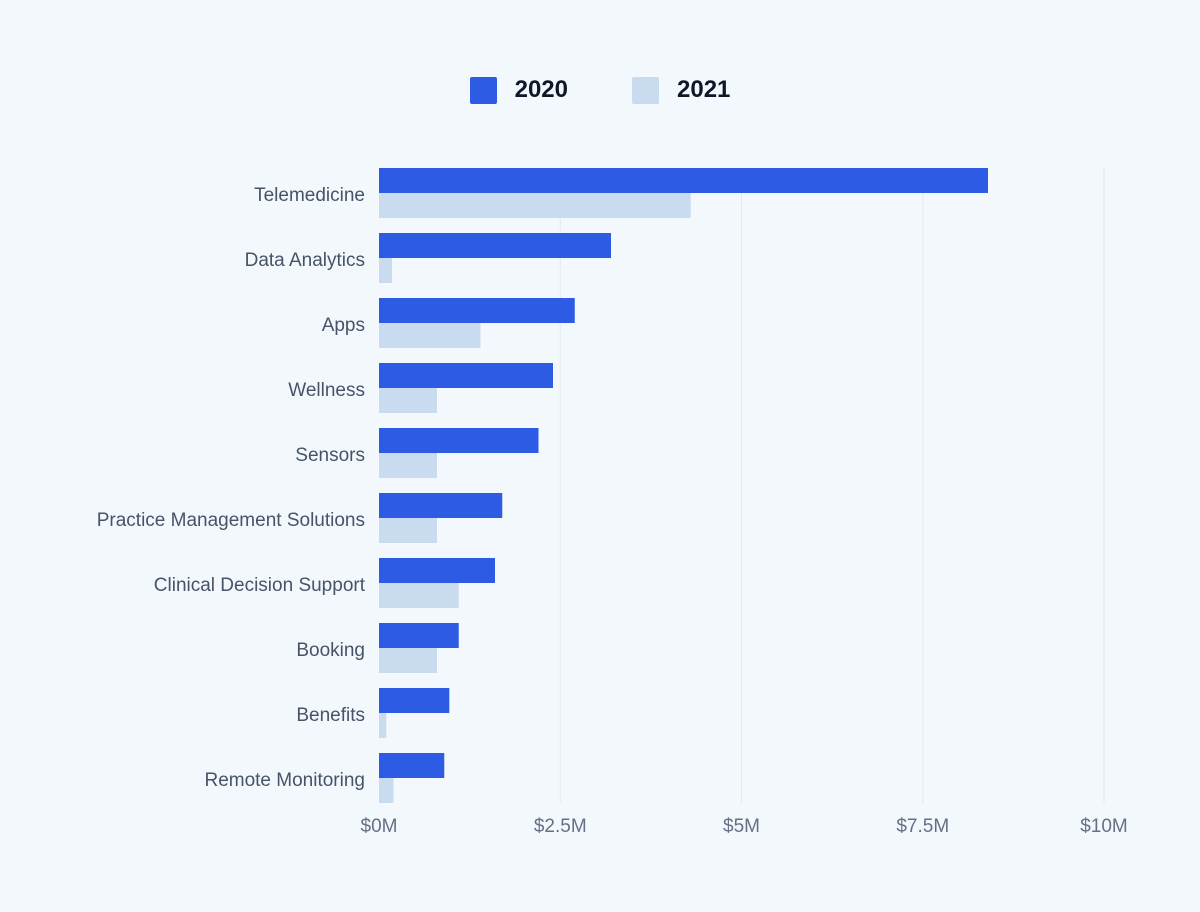 This screenshot has height=912, width=1200. What do you see at coordinates (326, 390) in the screenshot?
I see `category-label: Wellness` at bounding box center [326, 390].